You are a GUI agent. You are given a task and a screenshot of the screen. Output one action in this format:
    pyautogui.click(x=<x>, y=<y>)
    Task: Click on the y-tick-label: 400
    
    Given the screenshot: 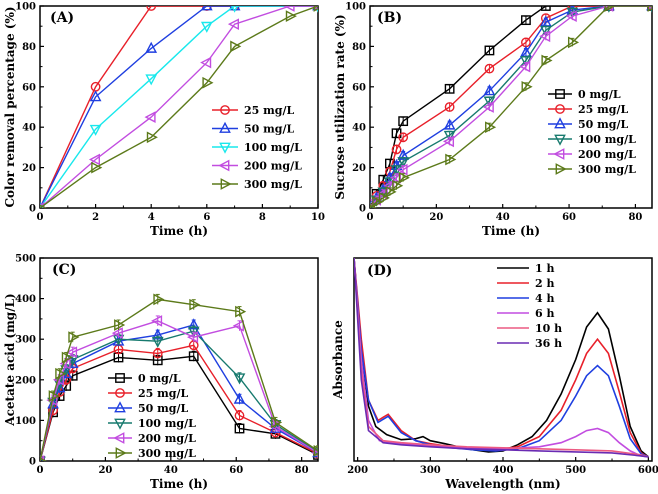 What is the action you would take?
    pyautogui.click(x=25, y=299)
    